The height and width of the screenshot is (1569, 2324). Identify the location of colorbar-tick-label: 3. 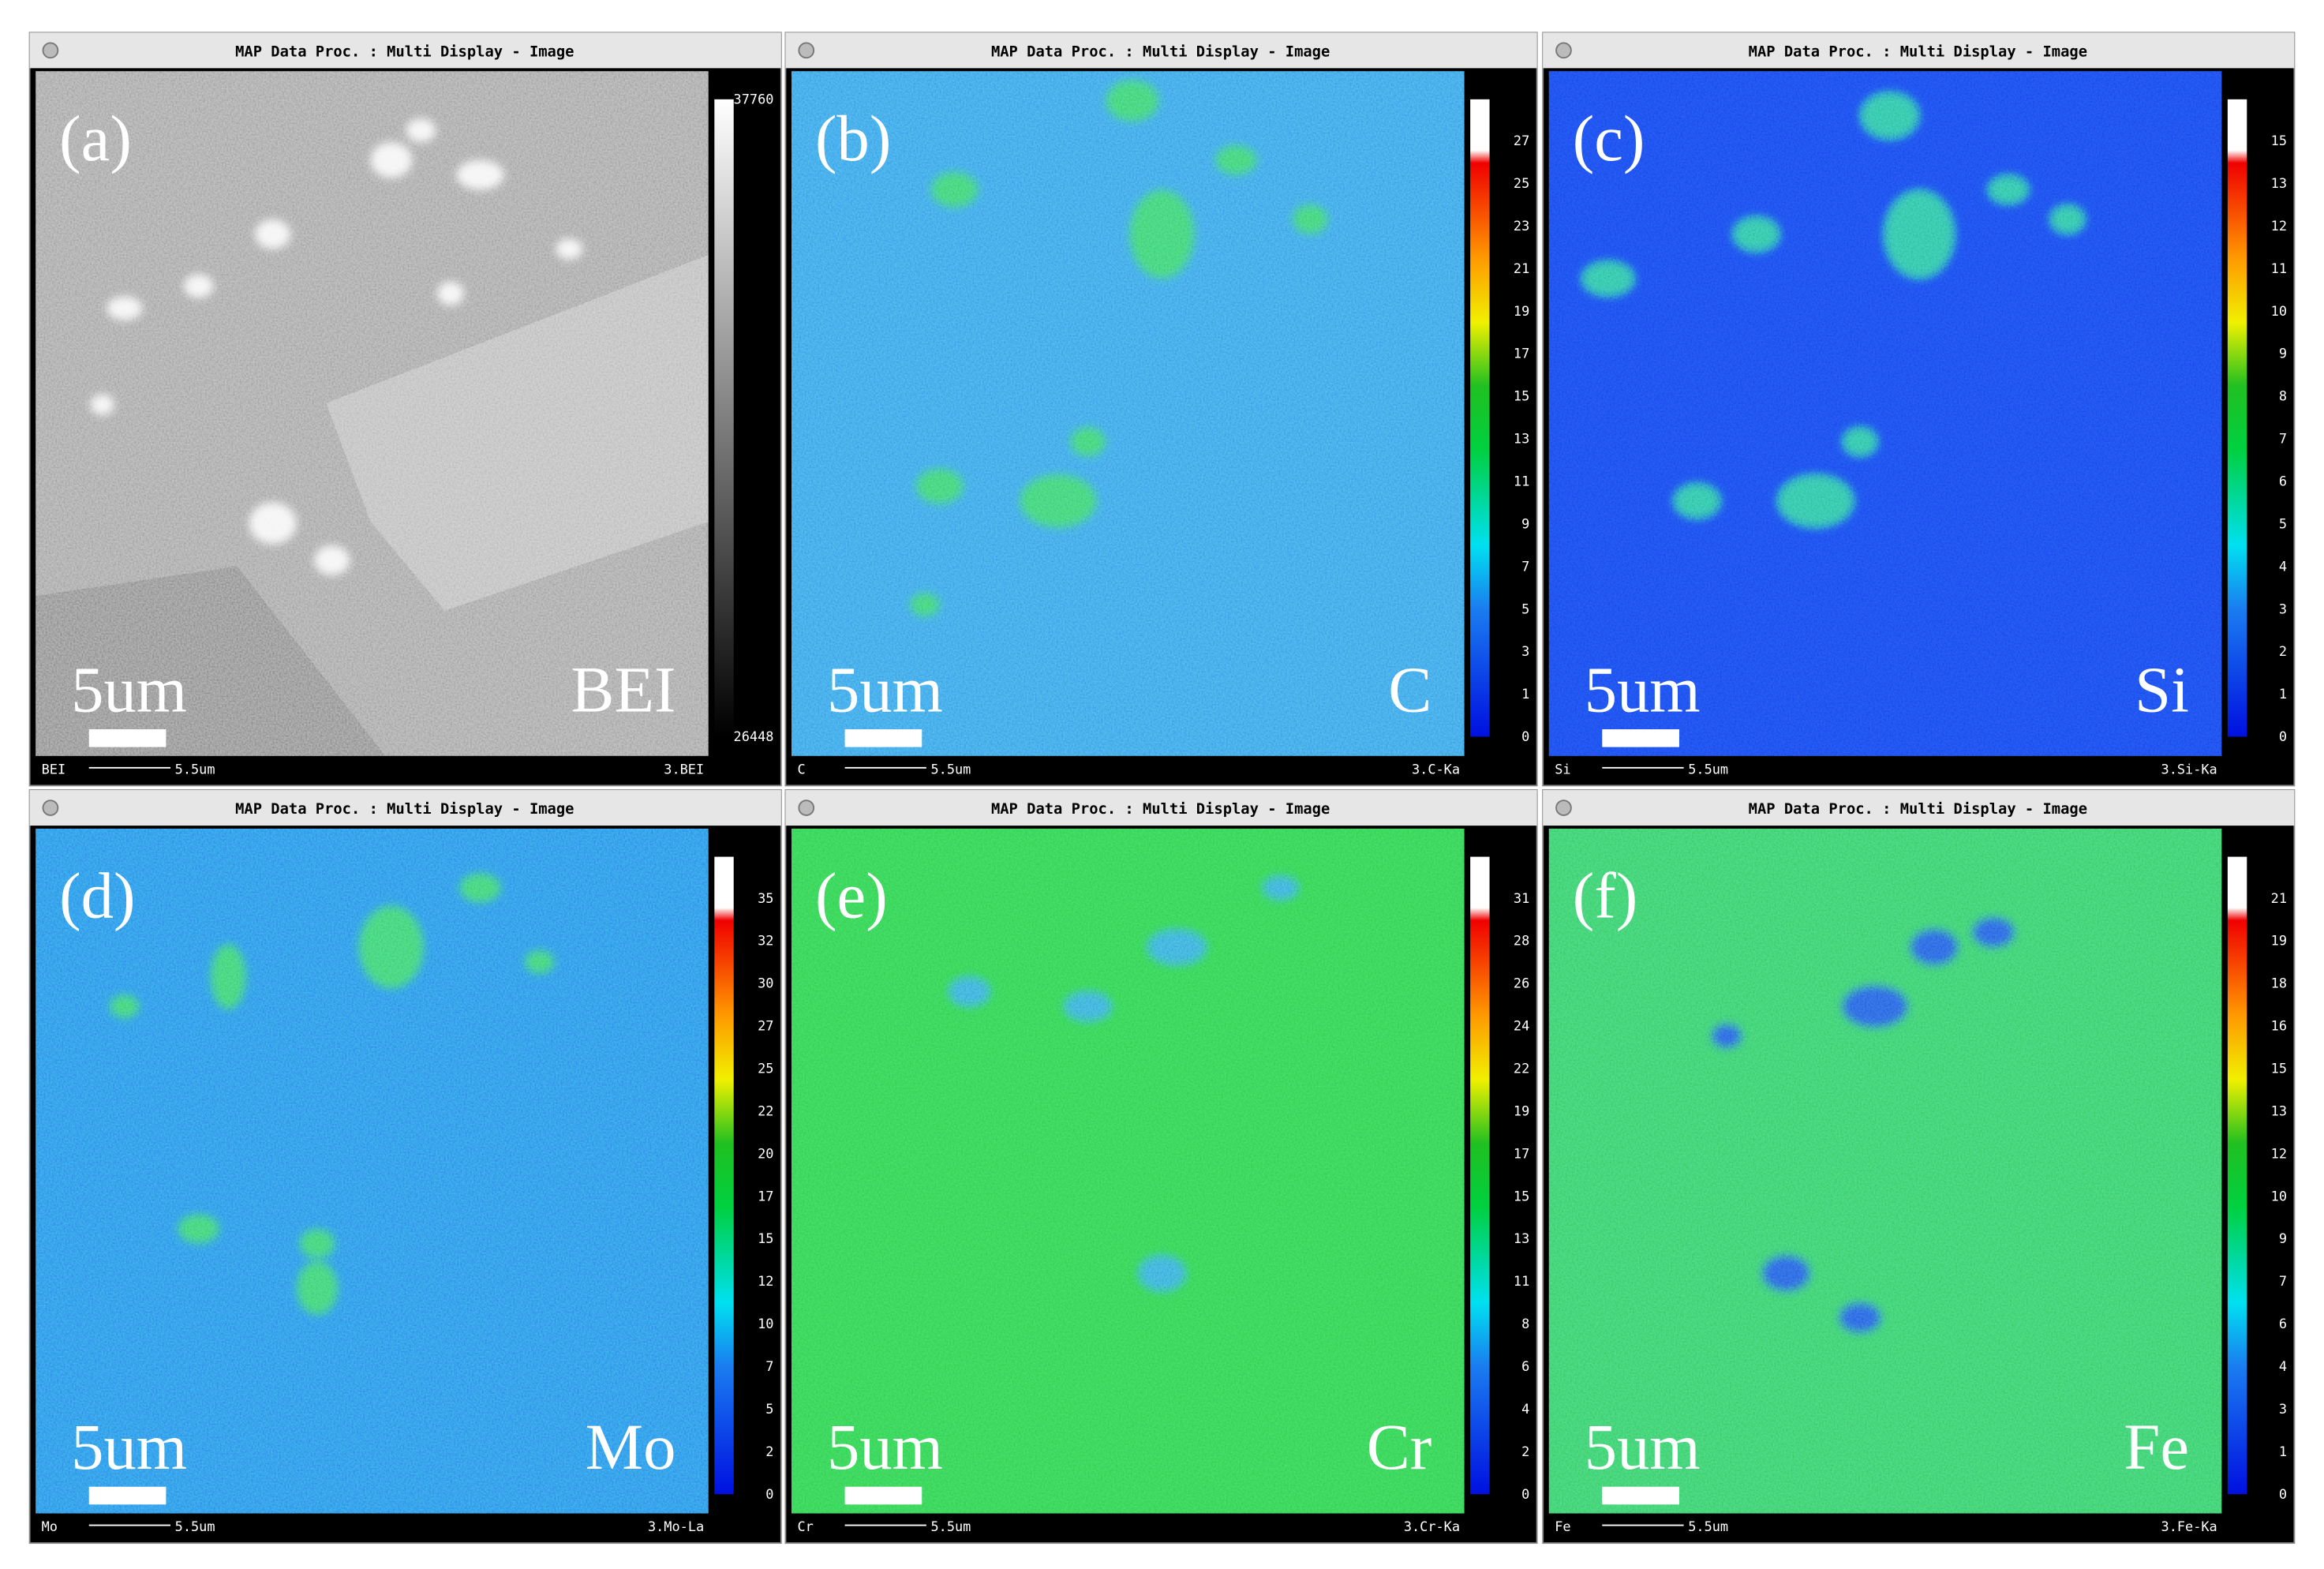
(2283, 608).